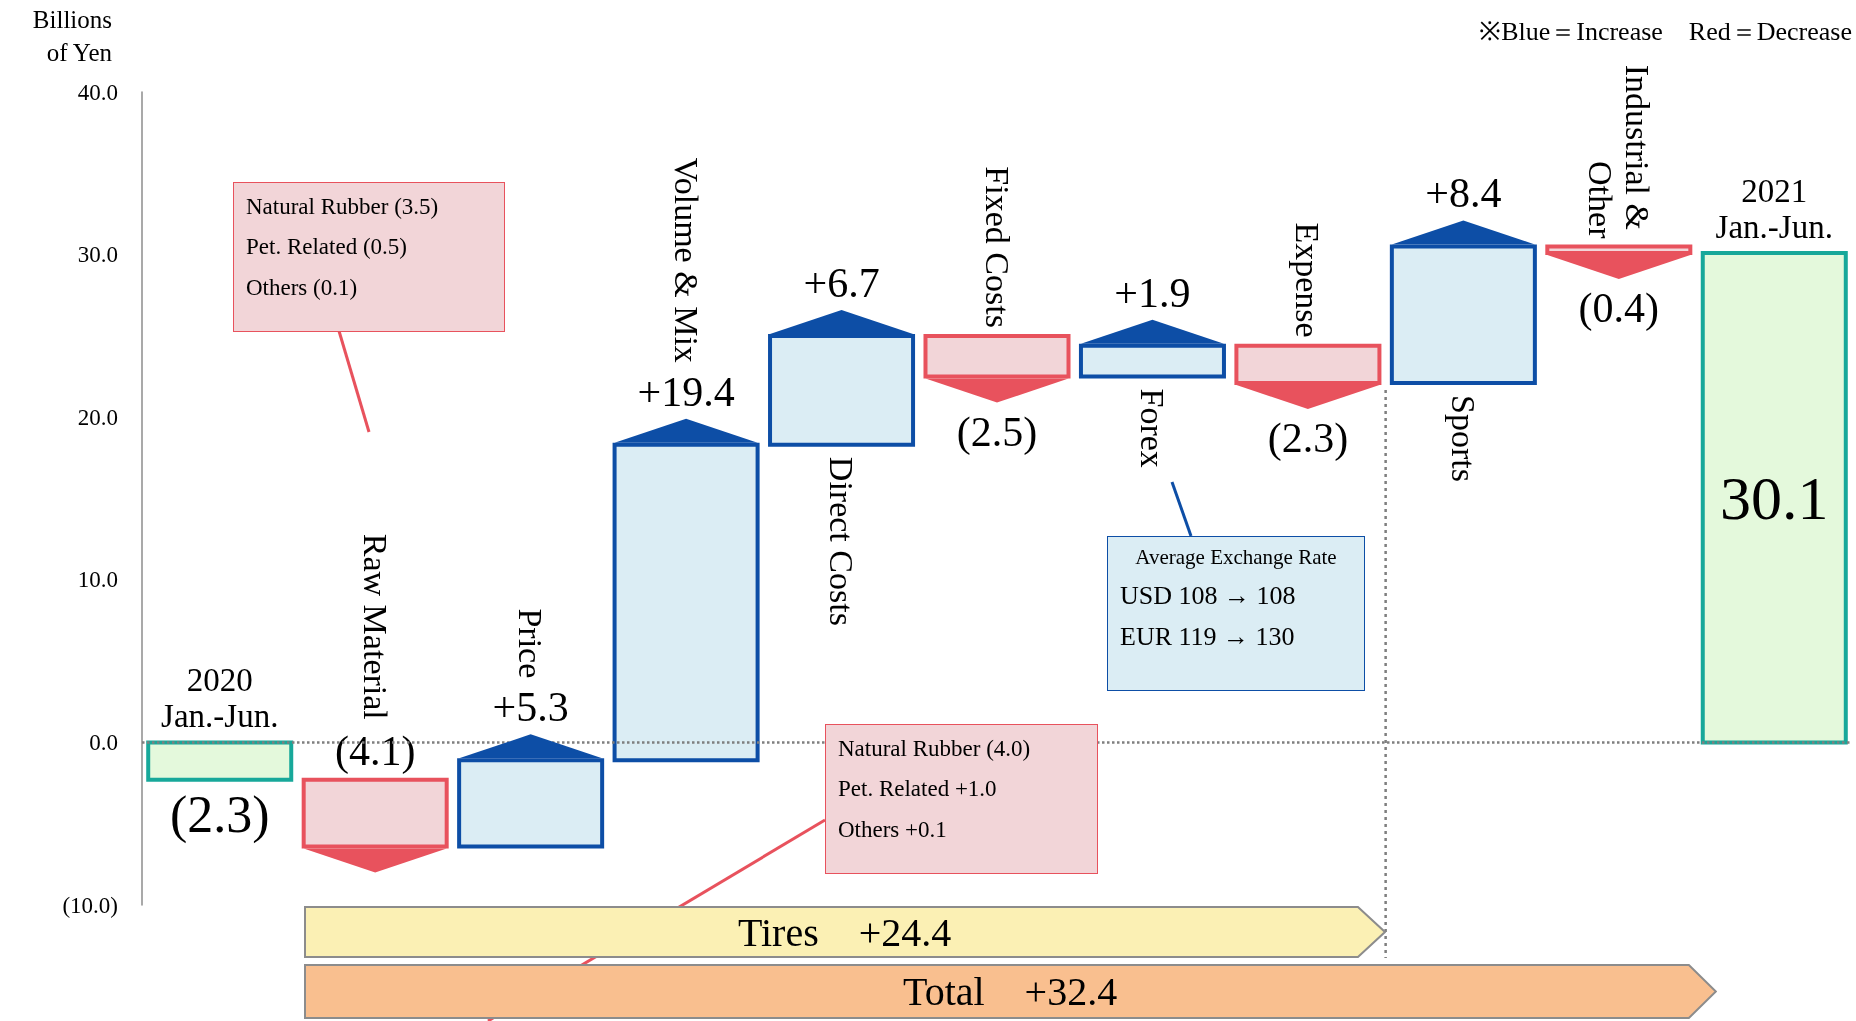 This screenshot has width=1856, height=1021. What do you see at coordinates (1308, 280) in the screenshot?
I see `x-tick-label: Expense` at bounding box center [1308, 280].